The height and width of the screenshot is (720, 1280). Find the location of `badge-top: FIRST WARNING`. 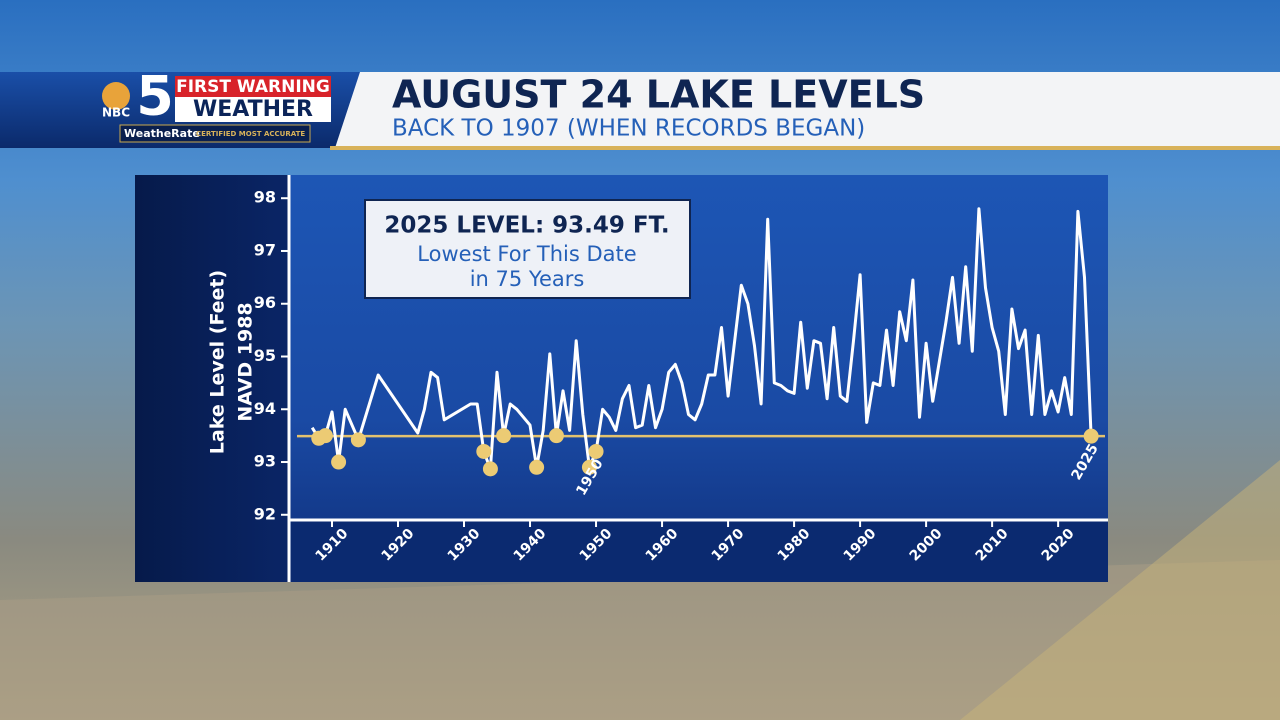

badge-top: FIRST WARNING is located at coordinates (253, 87).